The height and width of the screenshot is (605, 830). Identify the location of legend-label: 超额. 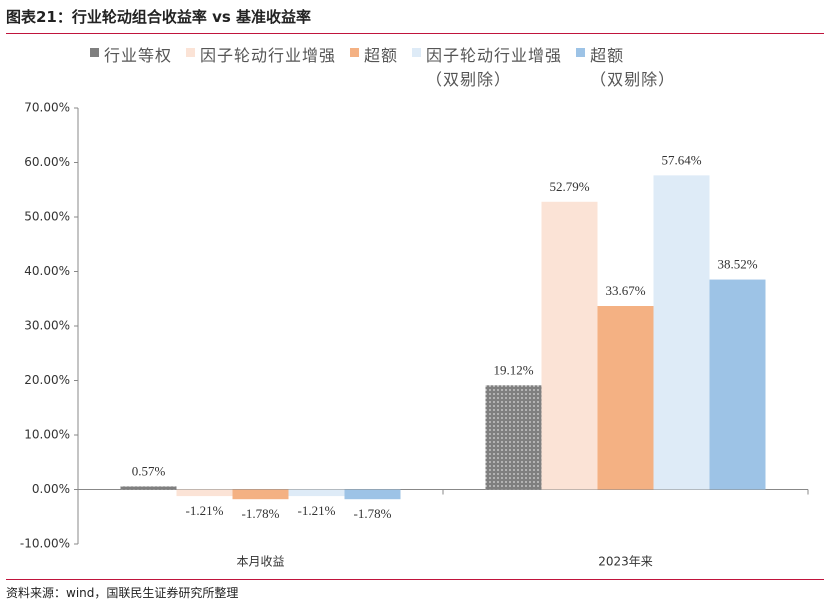
(381, 55).